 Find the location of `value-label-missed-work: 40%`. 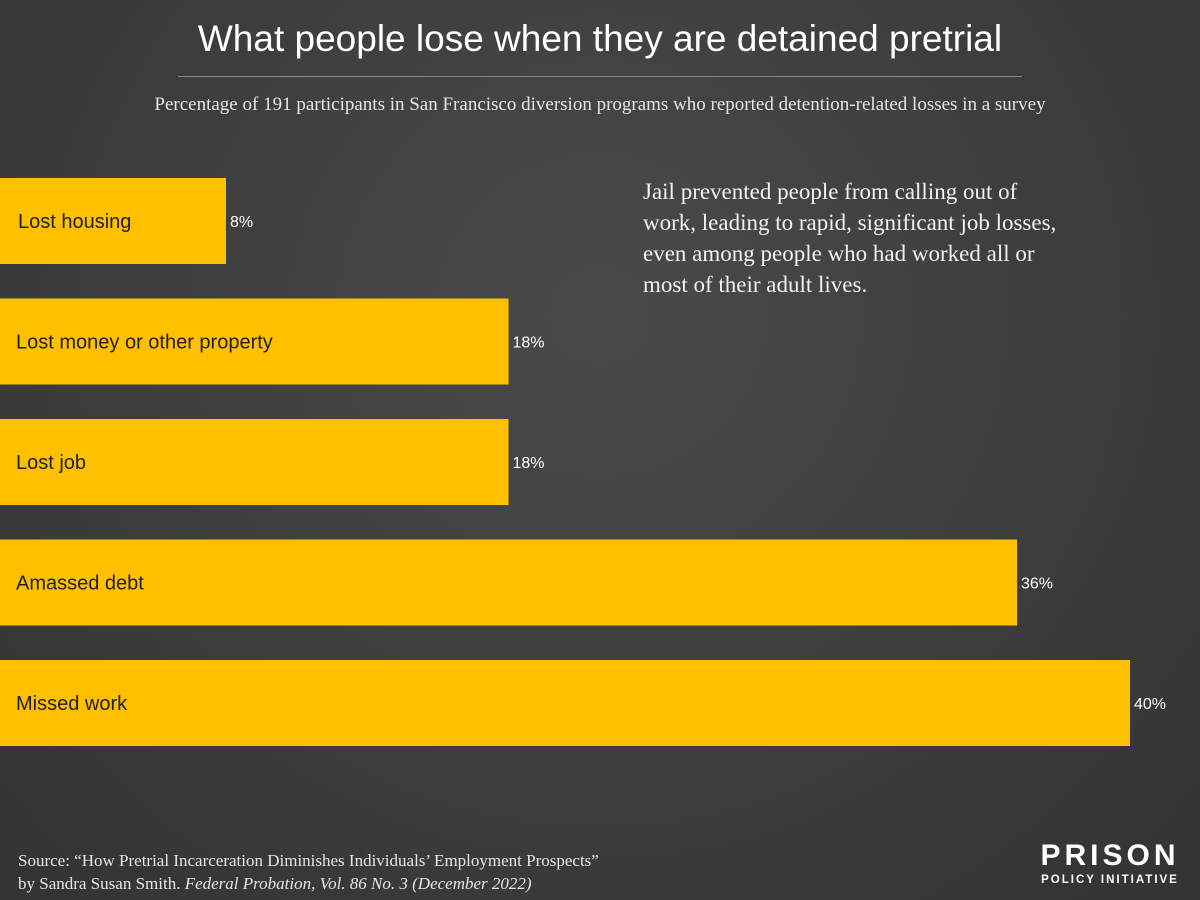

value-label-missed-work: 40% is located at coordinates (1150, 704).